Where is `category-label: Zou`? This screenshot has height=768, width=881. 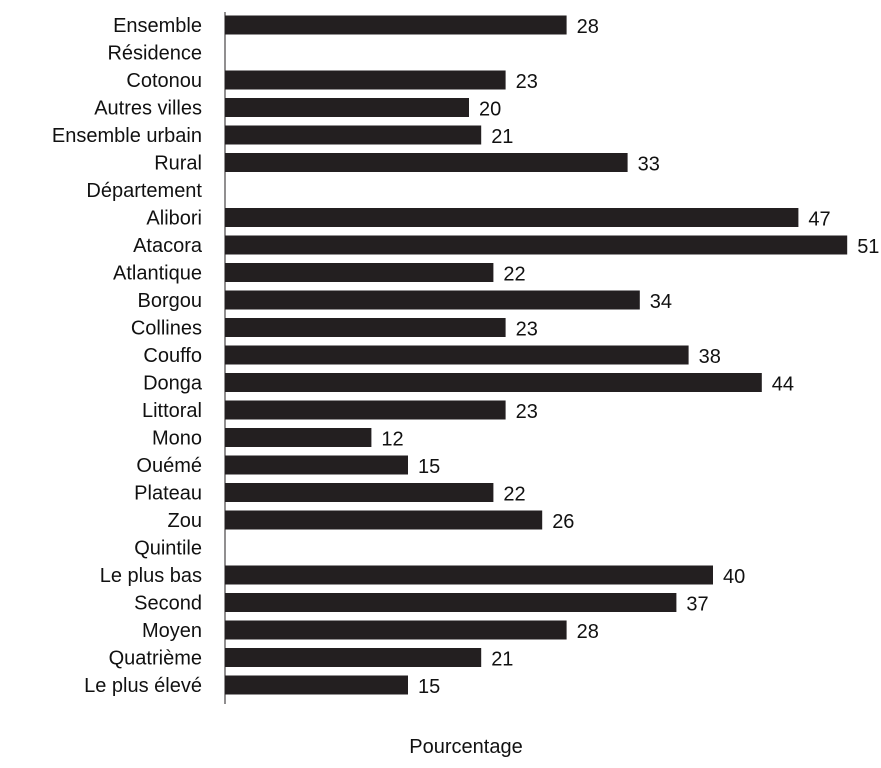
category-label: Zou is located at coordinates (185, 521).